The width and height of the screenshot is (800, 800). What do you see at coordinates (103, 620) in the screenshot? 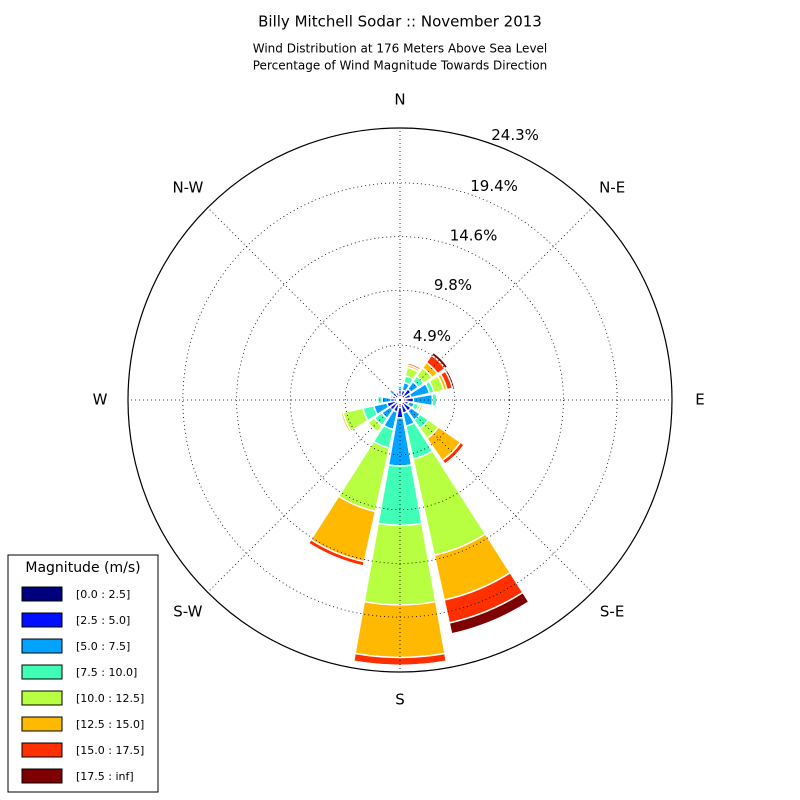
I see `legend-label: [2.5 : 5.0]` at bounding box center [103, 620].